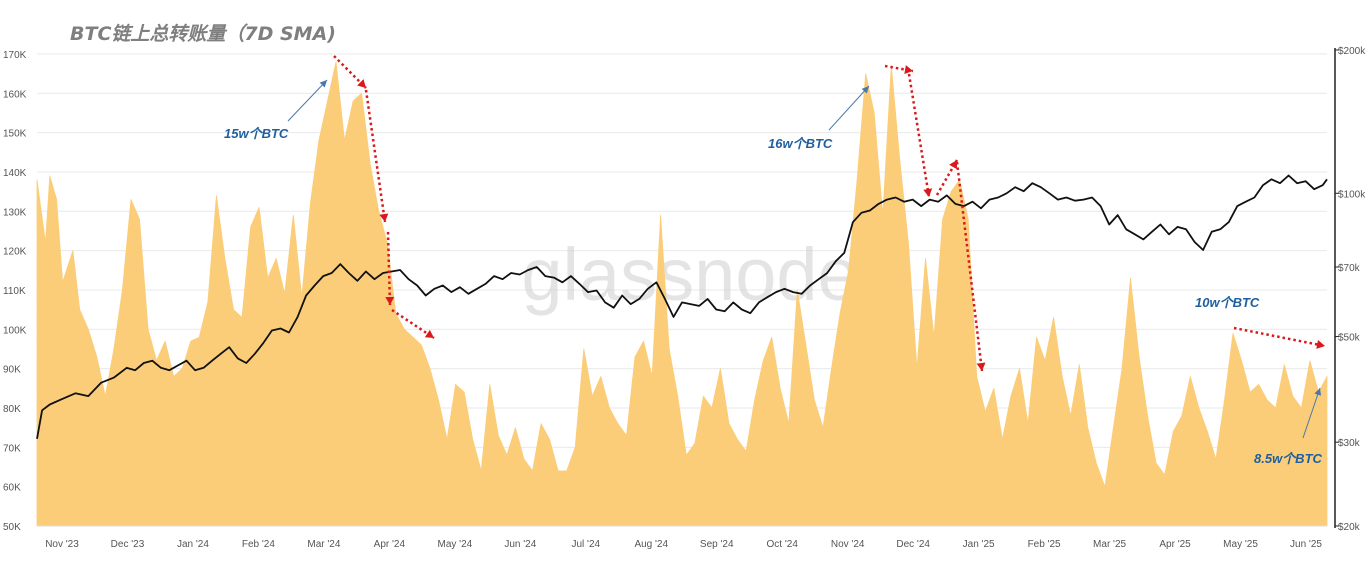 The height and width of the screenshot is (572, 1372). I want to click on y-right-tick-label: $70k, so click(1349, 268).